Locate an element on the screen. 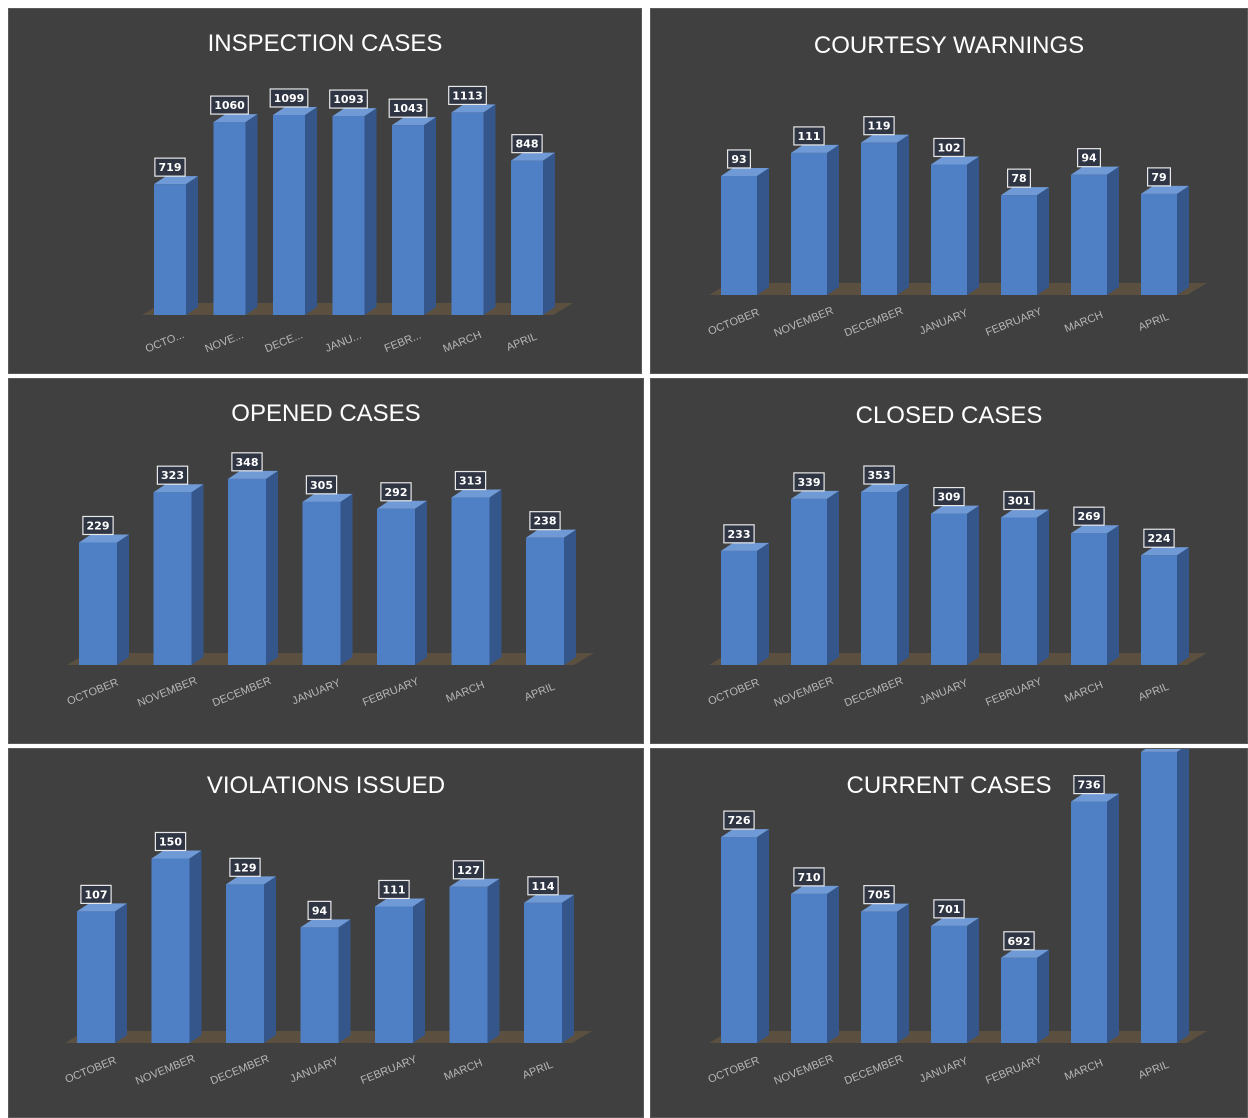 The height and width of the screenshot is (1118, 1248). x-tick-label: FEBRUARY is located at coordinates (1014, 692).